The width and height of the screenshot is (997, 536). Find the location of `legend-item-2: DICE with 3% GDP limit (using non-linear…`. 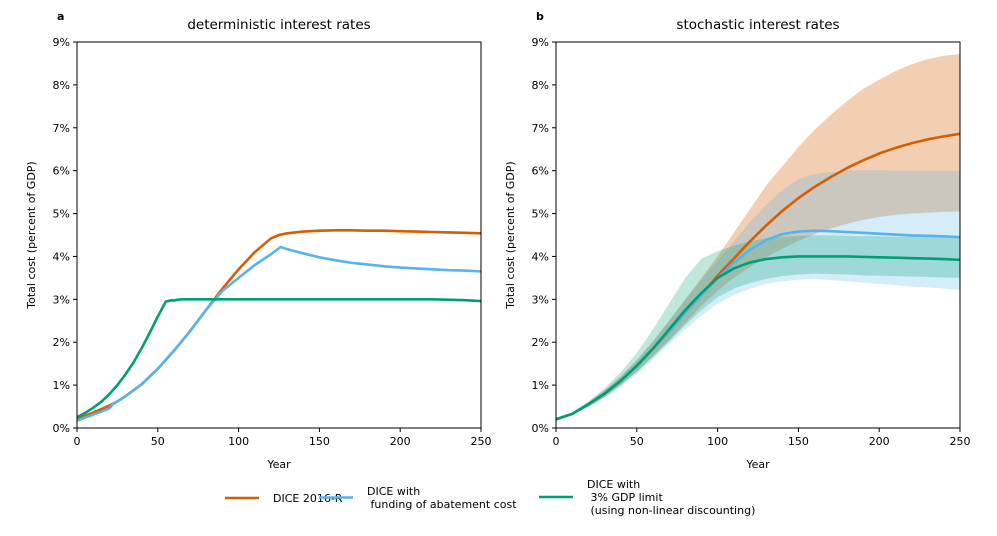

legend-item-2: DICE with 3% GDP limit (using non-linear… is located at coordinates (647, 497).